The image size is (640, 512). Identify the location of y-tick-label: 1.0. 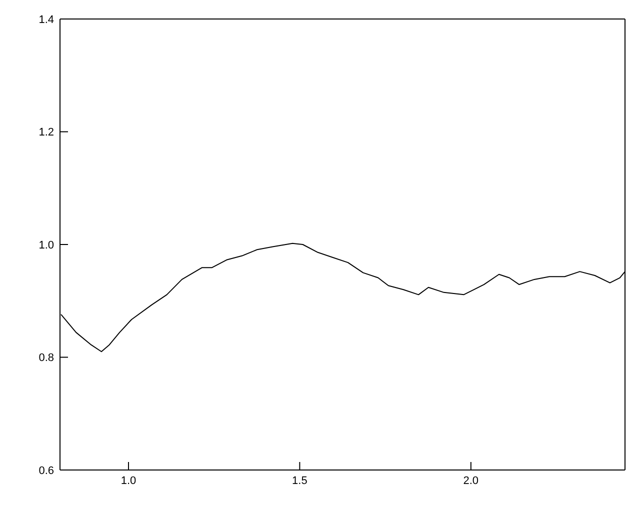
(46, 245).